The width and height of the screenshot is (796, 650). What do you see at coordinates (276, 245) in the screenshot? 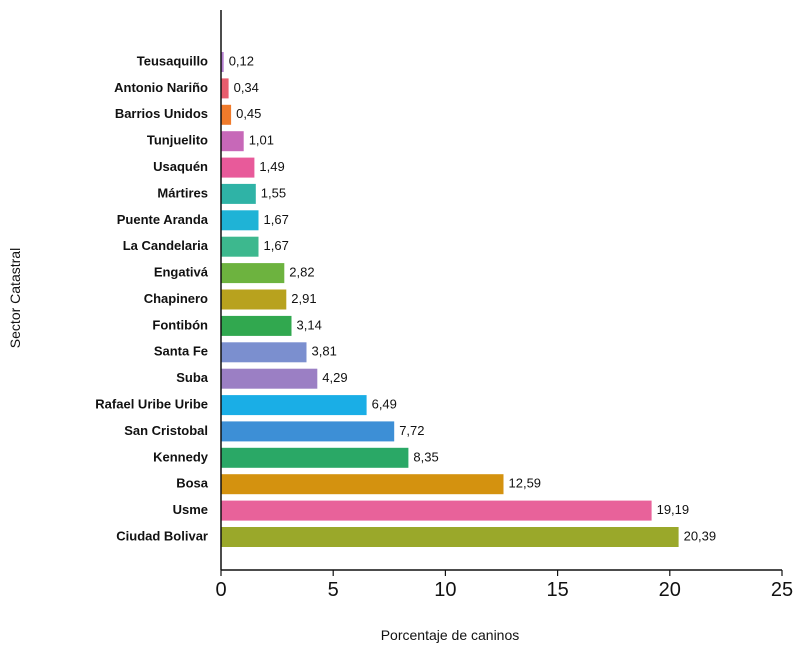
I see `value-label-la-candelaria: 1,67` at bounding box center [276, 245].